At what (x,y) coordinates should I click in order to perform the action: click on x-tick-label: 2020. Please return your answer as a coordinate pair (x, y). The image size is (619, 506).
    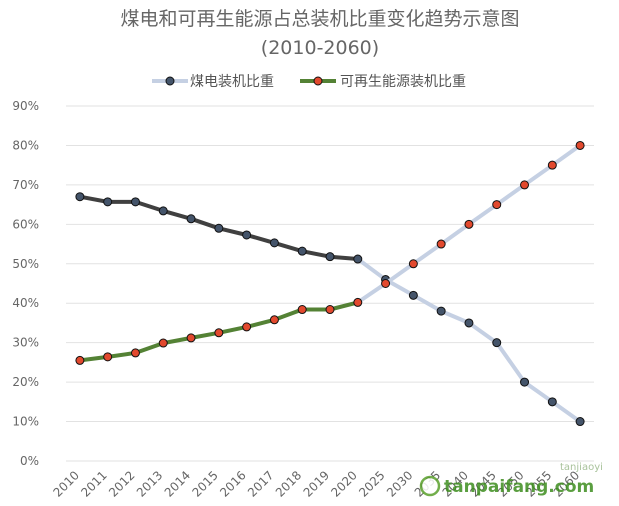
    Looking at the image, I should click on (343, 483).